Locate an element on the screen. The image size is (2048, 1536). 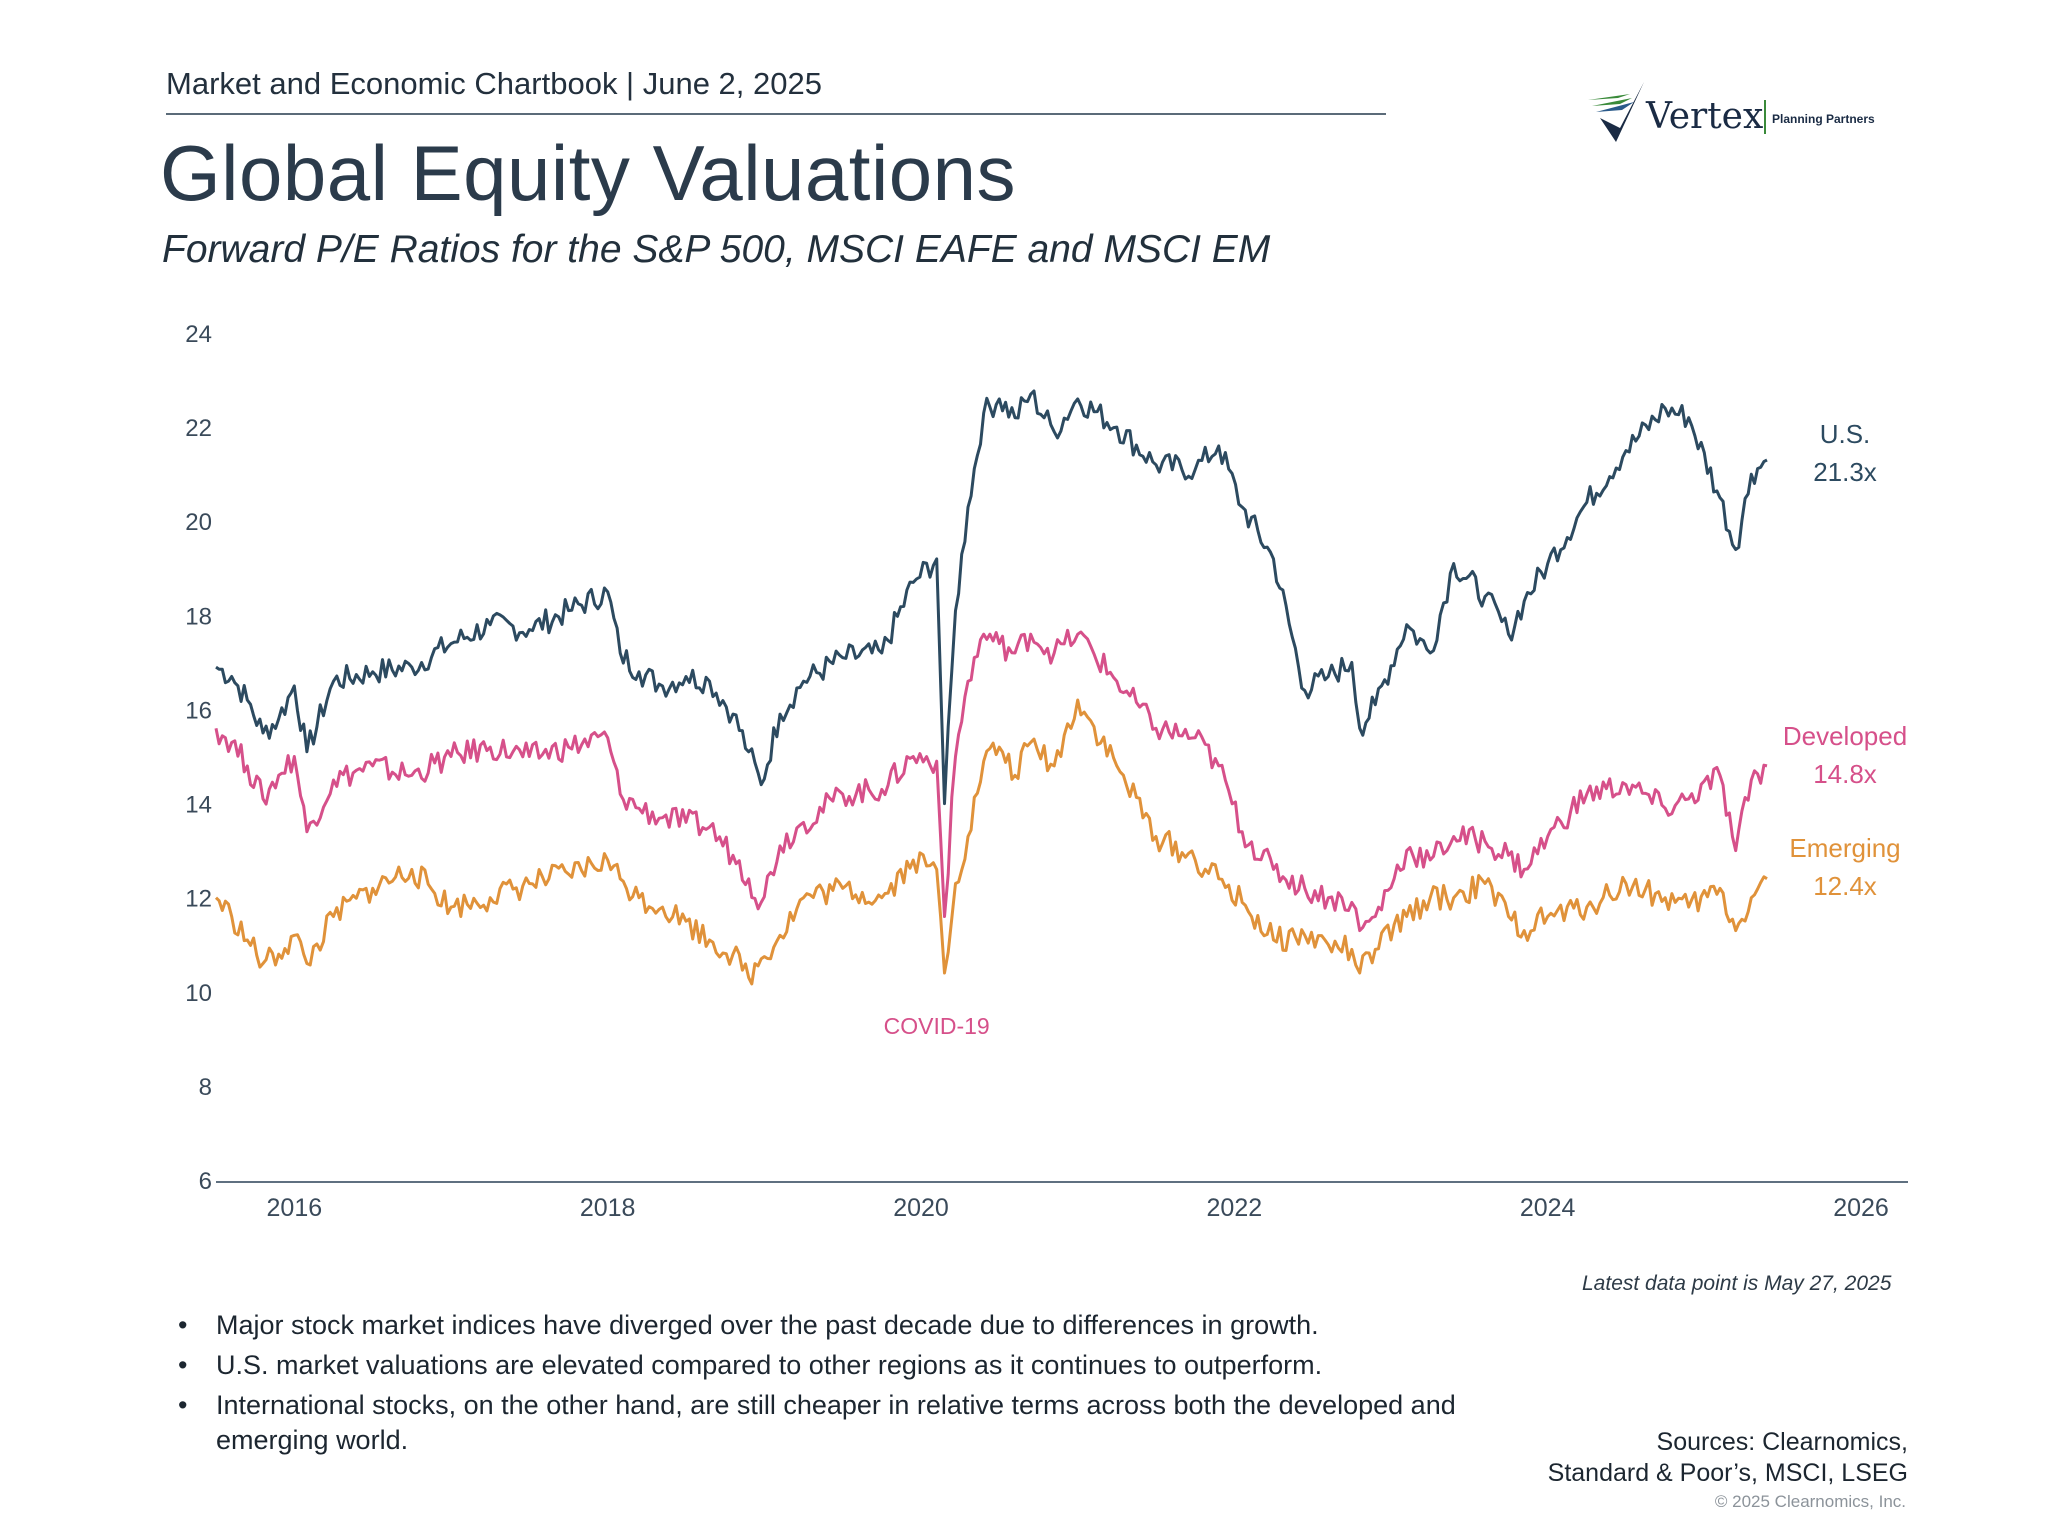
y-tick-label: 22 is located at coordinates (198, 428).